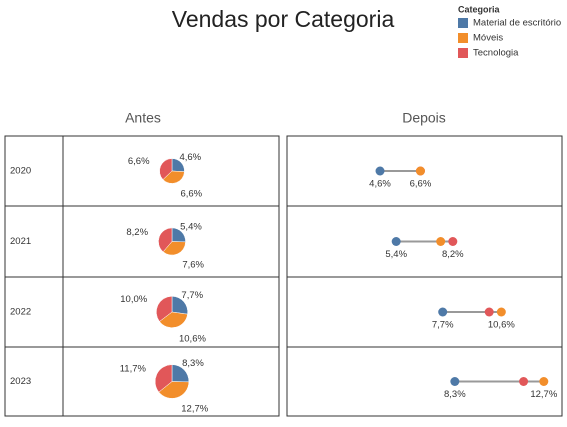 This screenshot has width=567, height=427. I want to click on panel-title: Antes, so click(143, 118).